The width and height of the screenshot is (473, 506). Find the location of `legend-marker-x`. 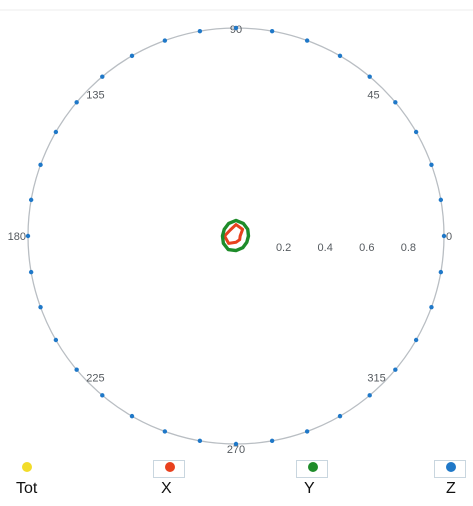

legend-marker-x is located at coordinates (170, 467).